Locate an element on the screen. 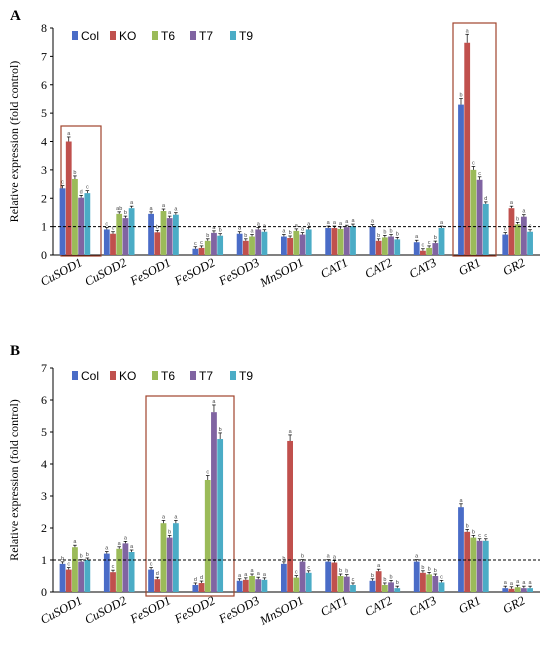 This screenshot has width=550, height=656. category-label: GR2 is located at coordinates (513, 604).